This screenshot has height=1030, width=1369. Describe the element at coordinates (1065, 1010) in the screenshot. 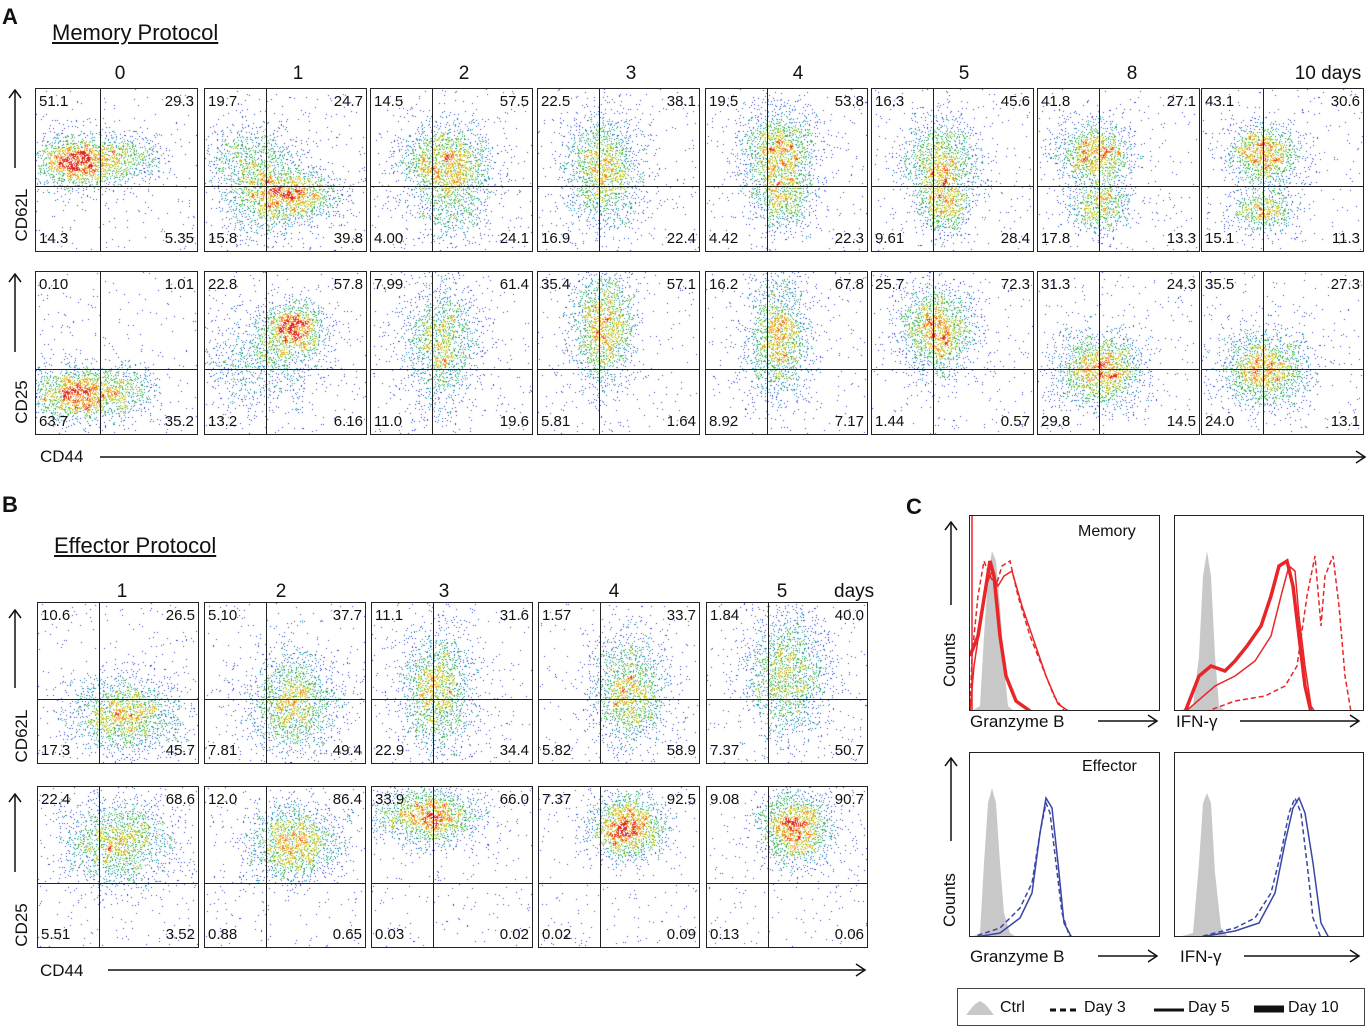

I see `legend-day3-swatch` at that location.